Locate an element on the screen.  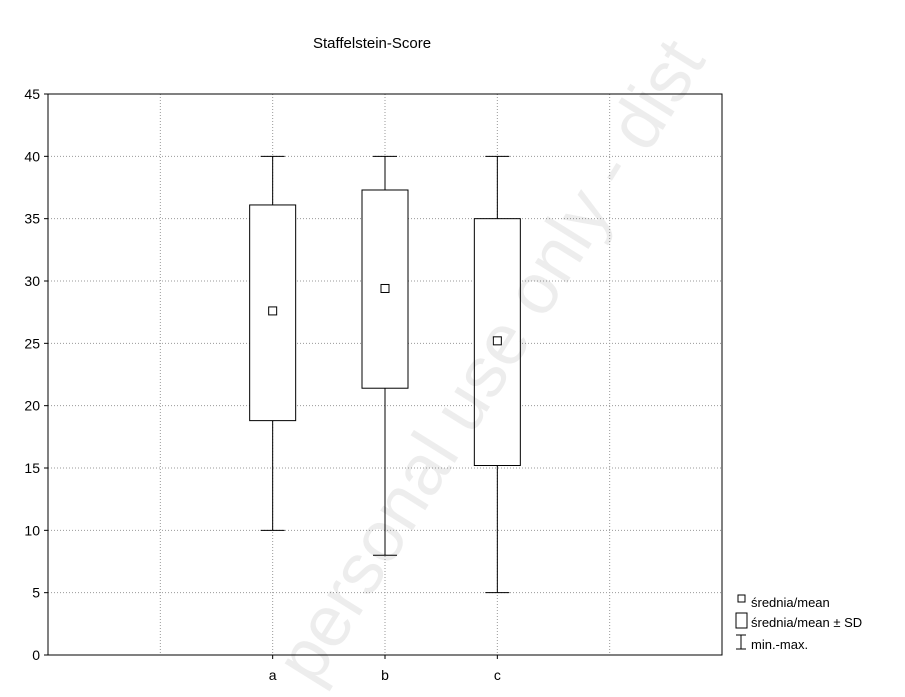
y-tick-label: 30 is located at coordinates (32, 281).